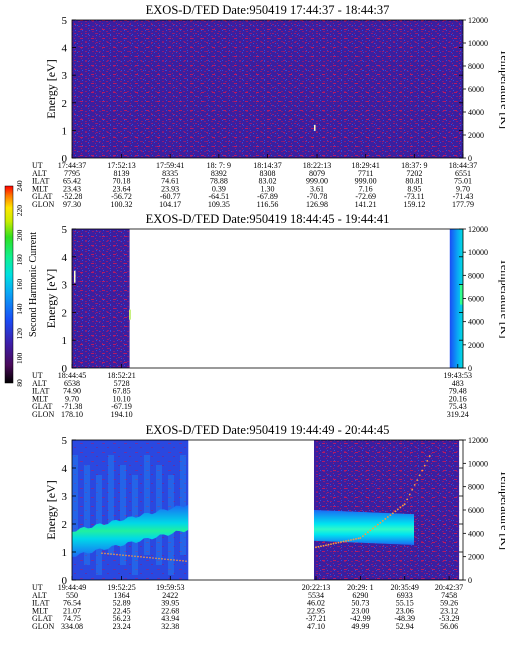 This screenshot has height=649, width=505. I want to click on y2-axis-label: Temperature [K], so click(501, 510).